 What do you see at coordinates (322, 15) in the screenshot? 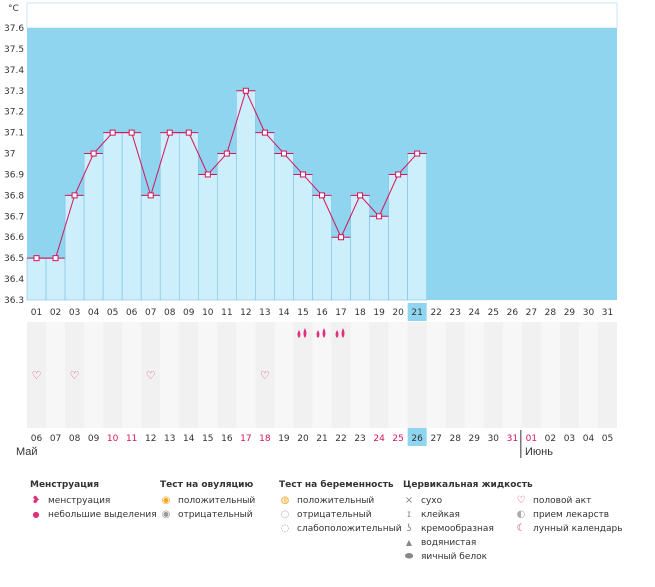
I see `plot-top-strip` at bounding box center [322, 15].